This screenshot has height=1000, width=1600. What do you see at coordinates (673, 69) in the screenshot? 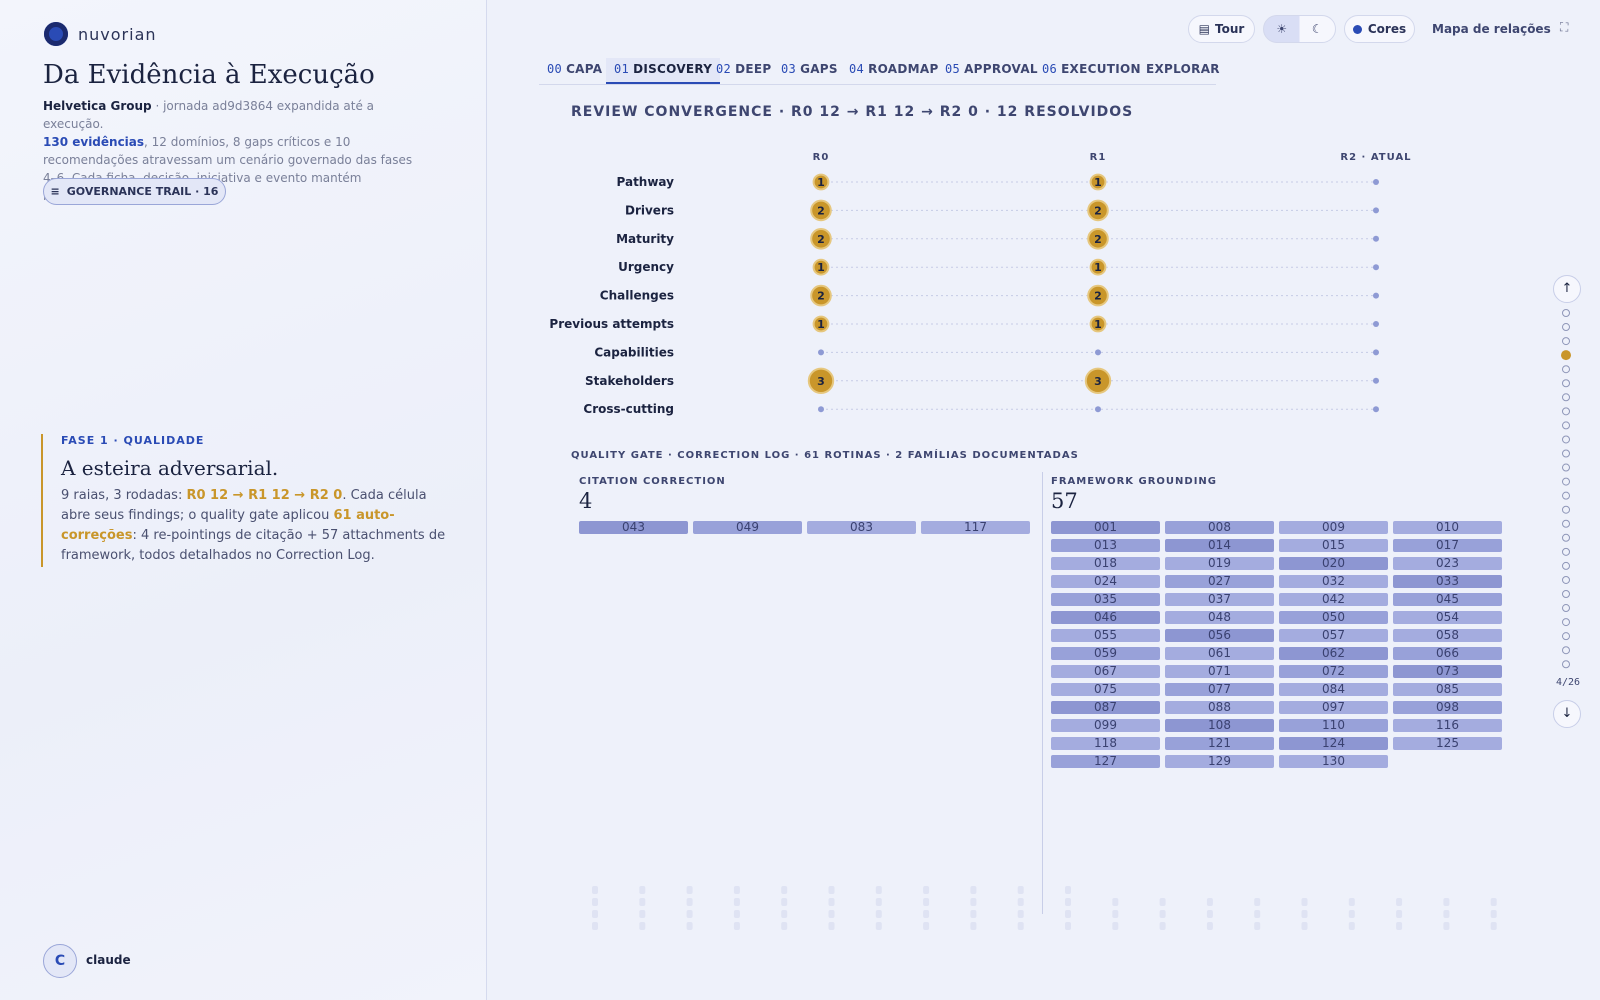
I see `tab-label: DISCOVERY` at bounding box center [673, 69].